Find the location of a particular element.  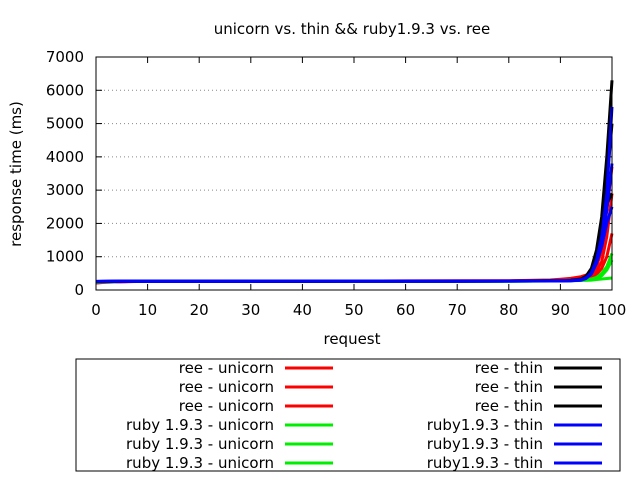

x-tick-label: 40 is located at coordinates (302, 310).